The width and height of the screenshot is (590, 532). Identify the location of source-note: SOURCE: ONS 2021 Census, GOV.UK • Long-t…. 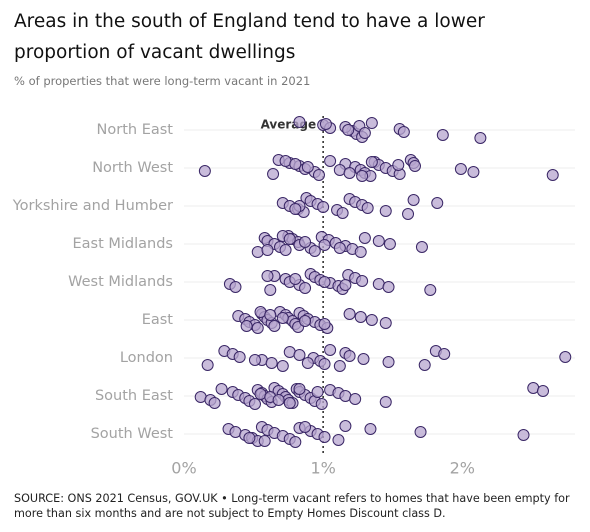
(292, 506).